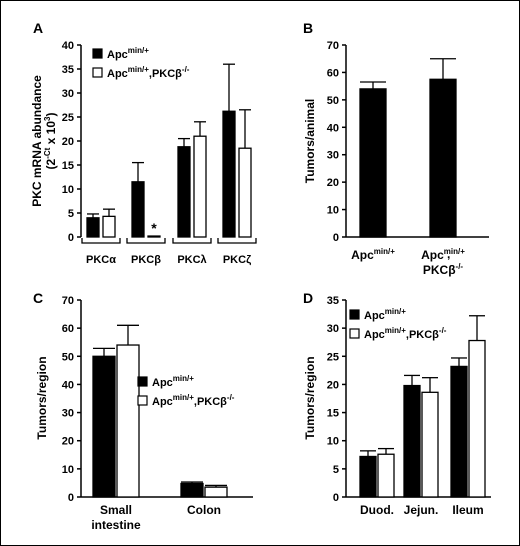  Describe the element at coordinates (68, 357) in the screenshot. I see `y-tick-label: 50` at that location.